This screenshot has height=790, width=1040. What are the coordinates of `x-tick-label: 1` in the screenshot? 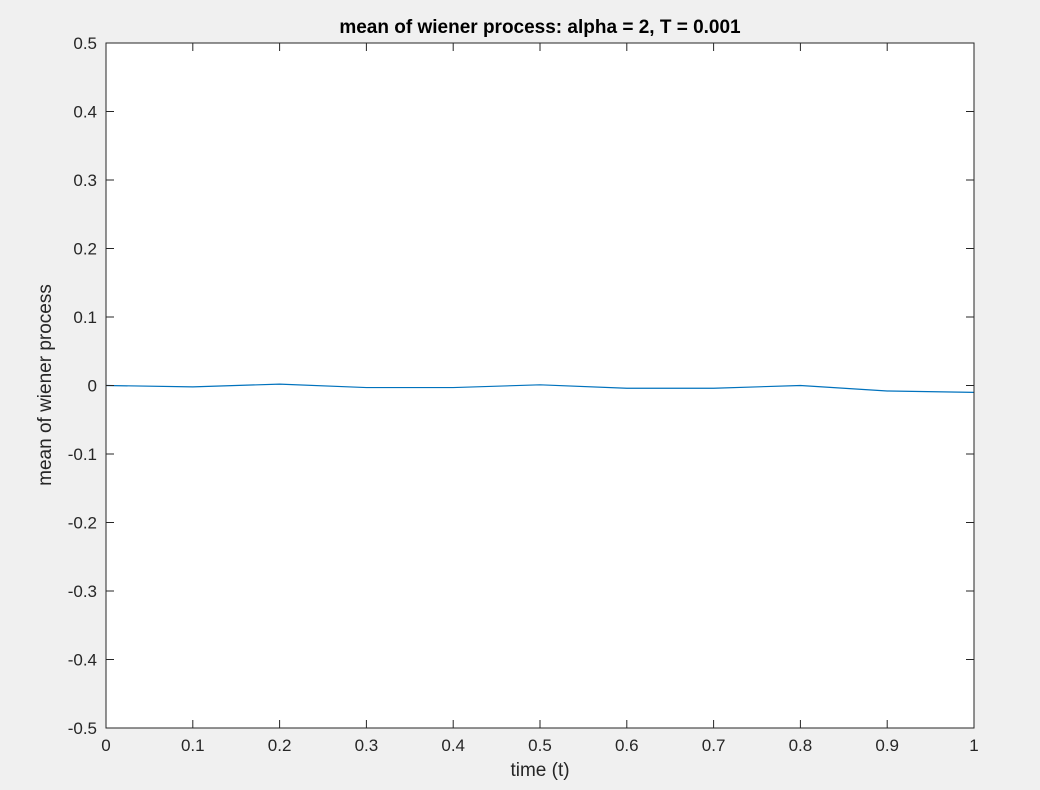 It's located at (973, 745).